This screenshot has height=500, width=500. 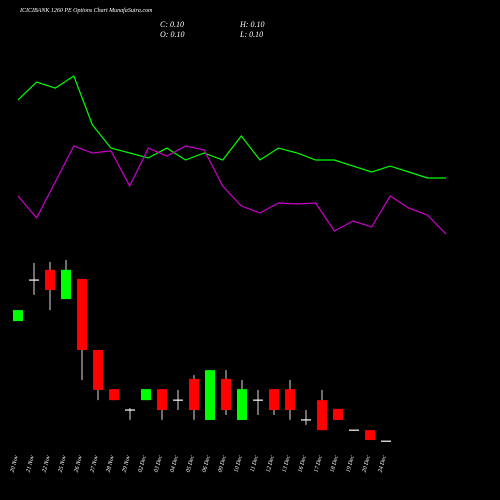 I want to click on x-tick-label: 21 Nov, so click(x=31, y=464).